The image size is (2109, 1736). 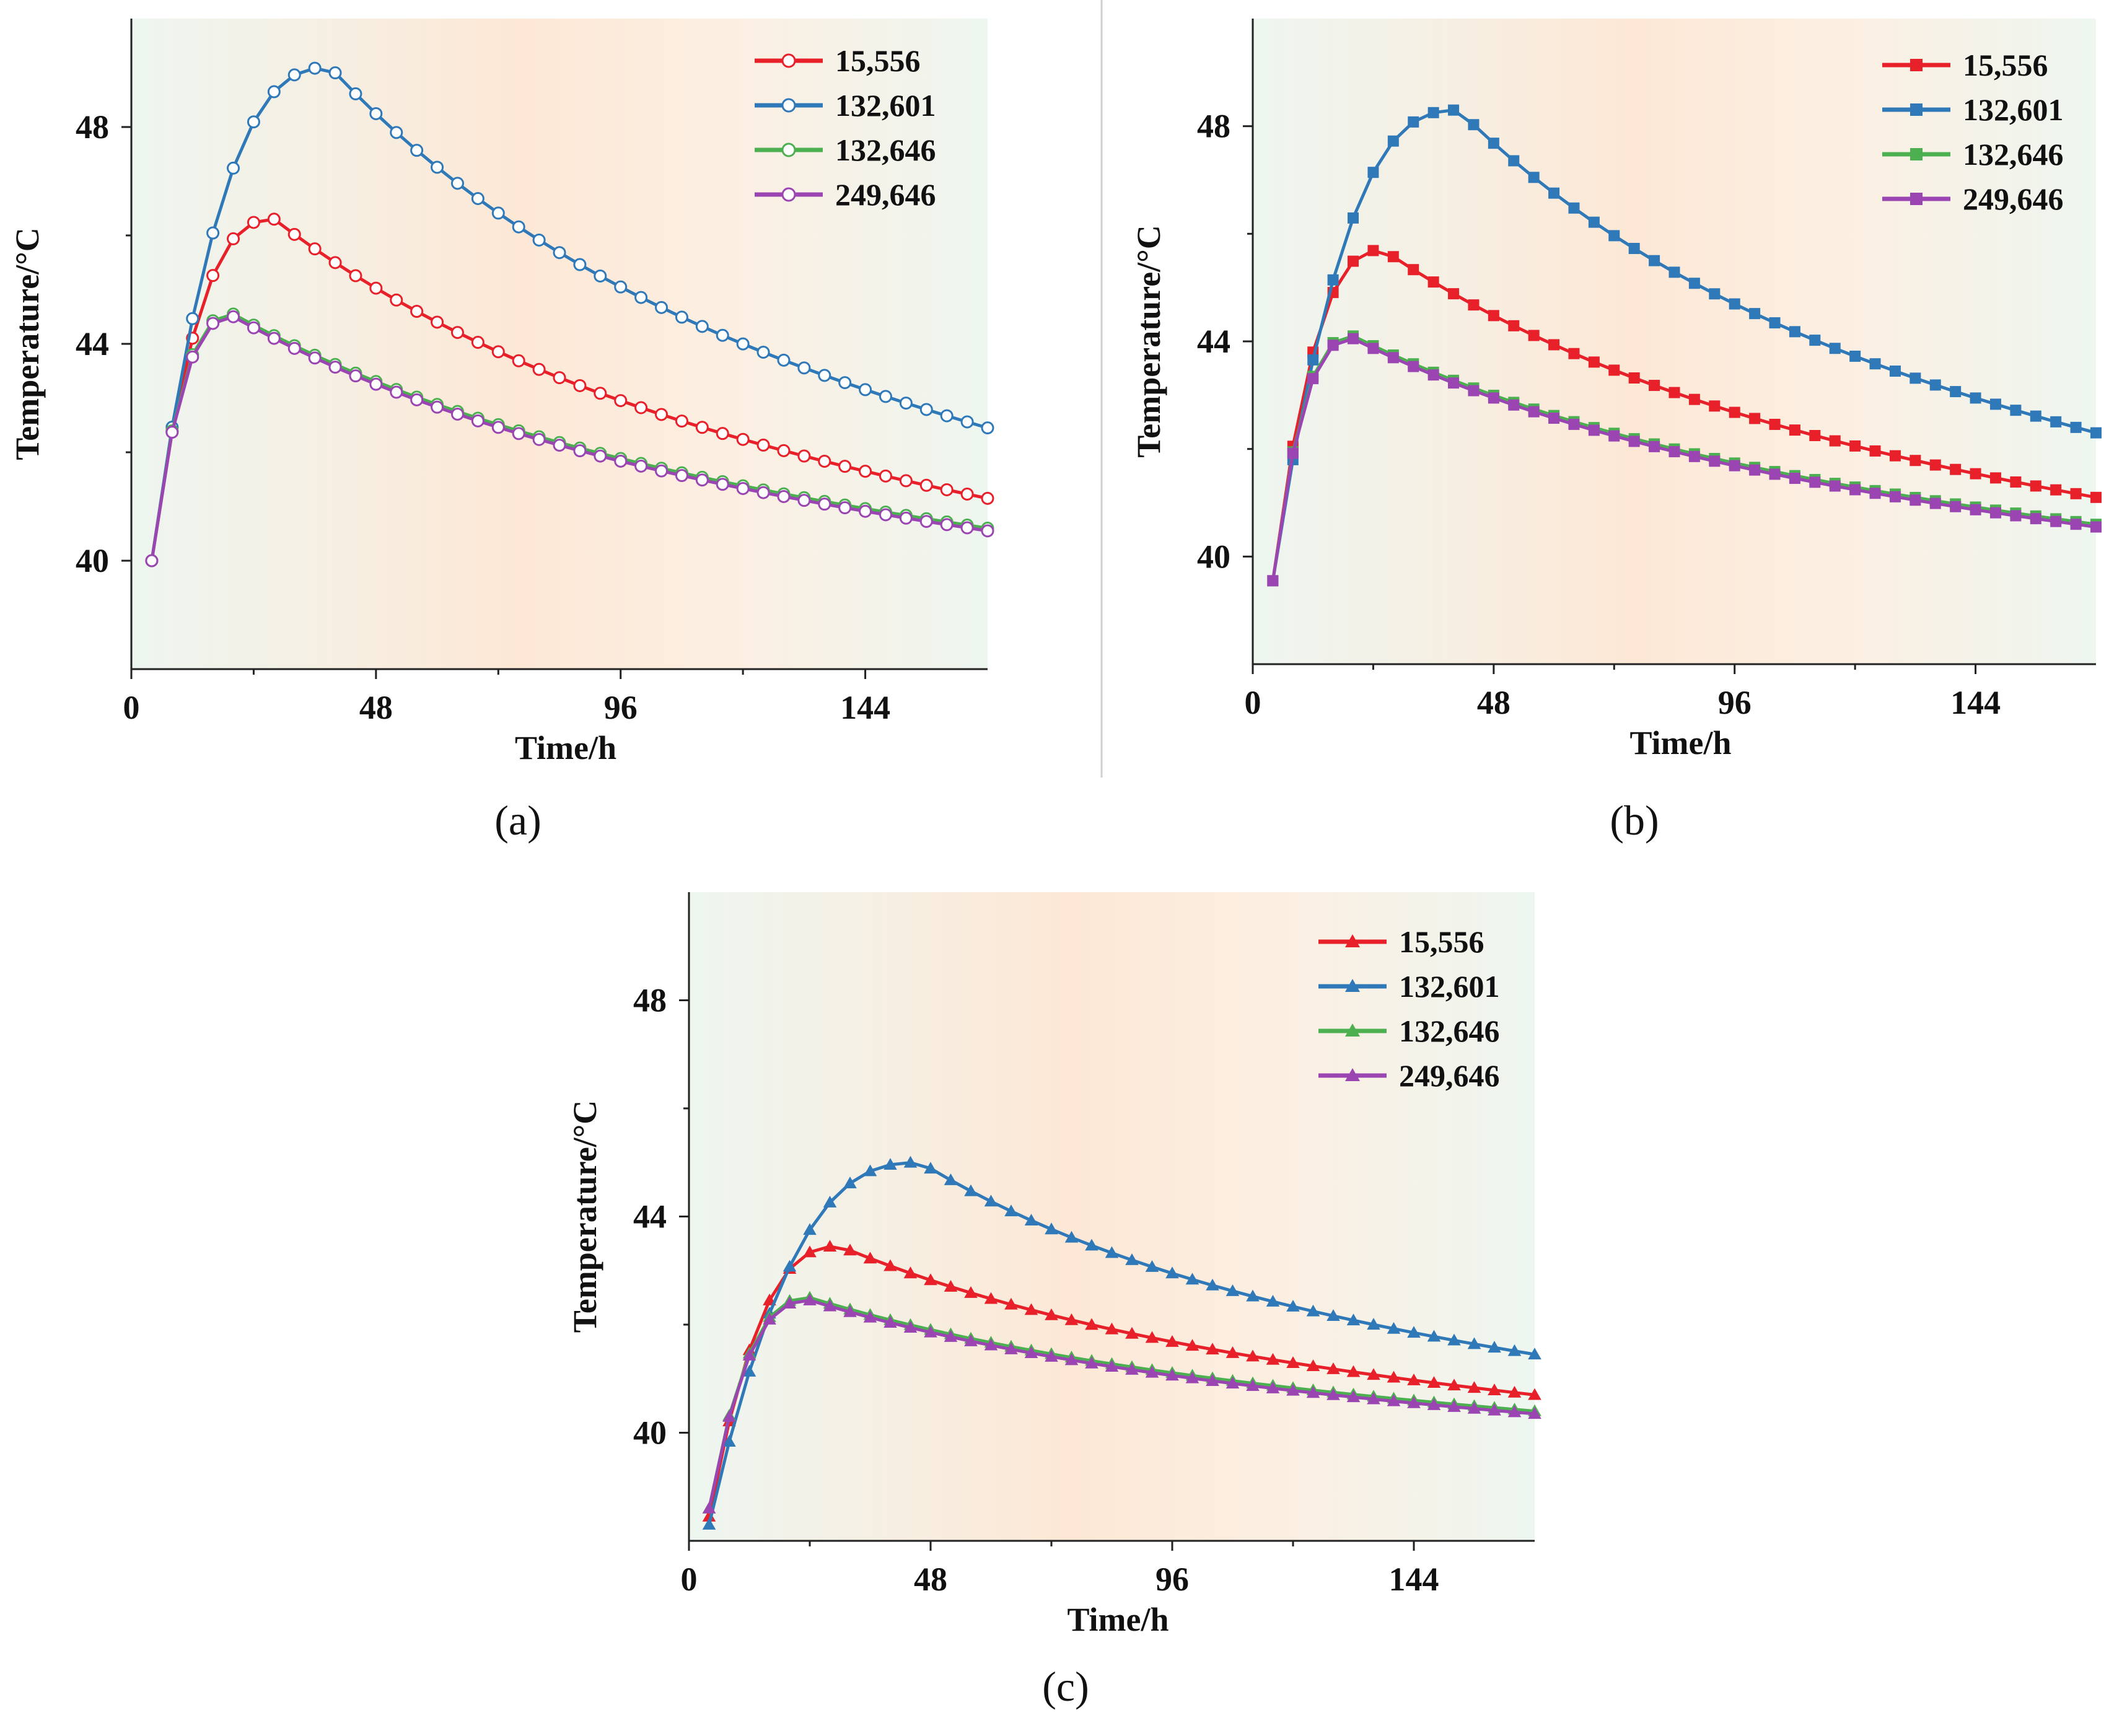 What do you see at coordinates (1213, 342) in the screenshot?
I see `y-tick-label: 44` at bounding box center [1213, 342].